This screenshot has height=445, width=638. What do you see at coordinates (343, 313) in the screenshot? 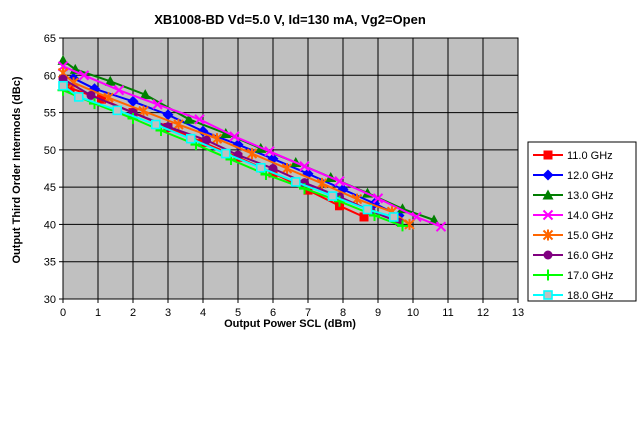
I see `x-tick-label: 8` at bounding box center [343, 313].